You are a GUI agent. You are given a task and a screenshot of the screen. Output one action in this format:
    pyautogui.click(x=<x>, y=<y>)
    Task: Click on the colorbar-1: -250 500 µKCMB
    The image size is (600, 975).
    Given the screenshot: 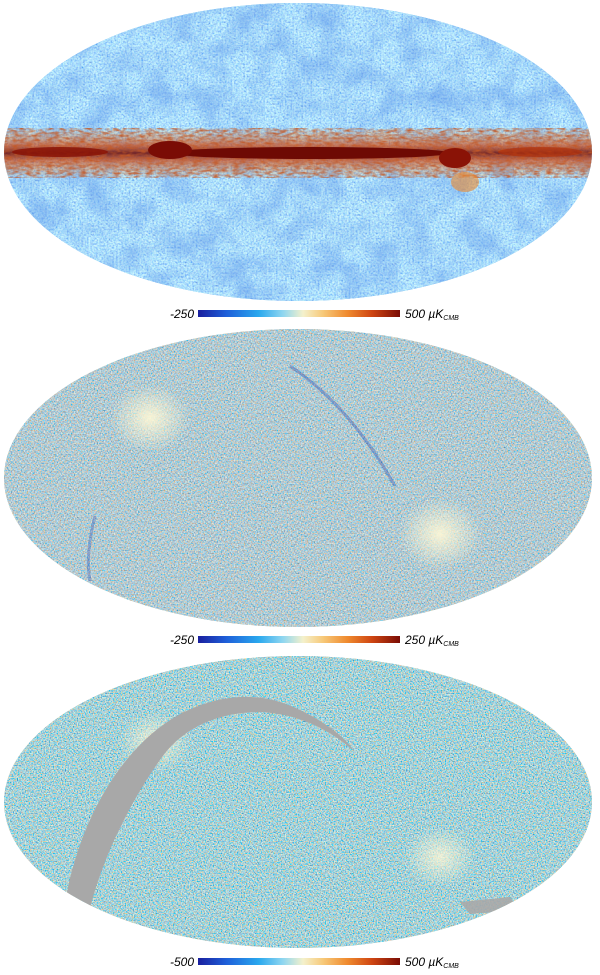 What is the action you would take?
    pyautogui.click(x=300, y=314)
    